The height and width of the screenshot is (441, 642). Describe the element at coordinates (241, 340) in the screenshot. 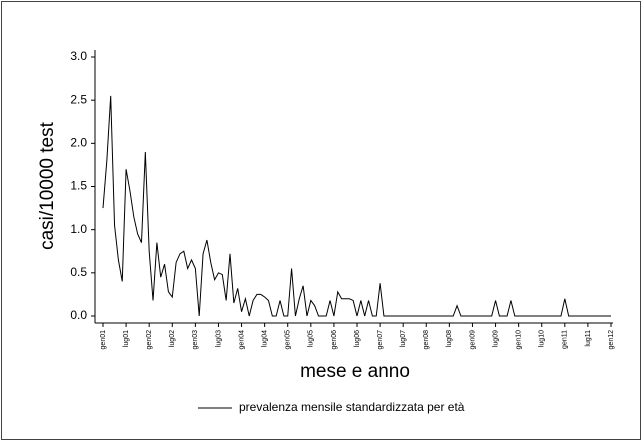

I see `x-tick-label: gen04` at that location.